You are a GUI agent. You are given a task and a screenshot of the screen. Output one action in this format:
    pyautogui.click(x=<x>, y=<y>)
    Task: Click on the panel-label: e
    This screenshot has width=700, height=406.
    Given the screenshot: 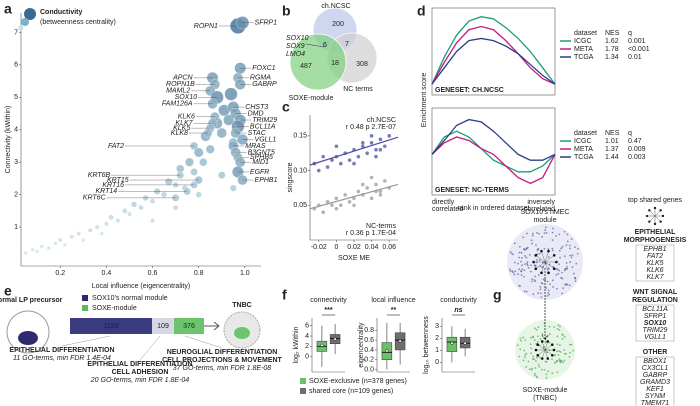 What is the action you would take?
    pyautogui.click(x=8, y=291)
    